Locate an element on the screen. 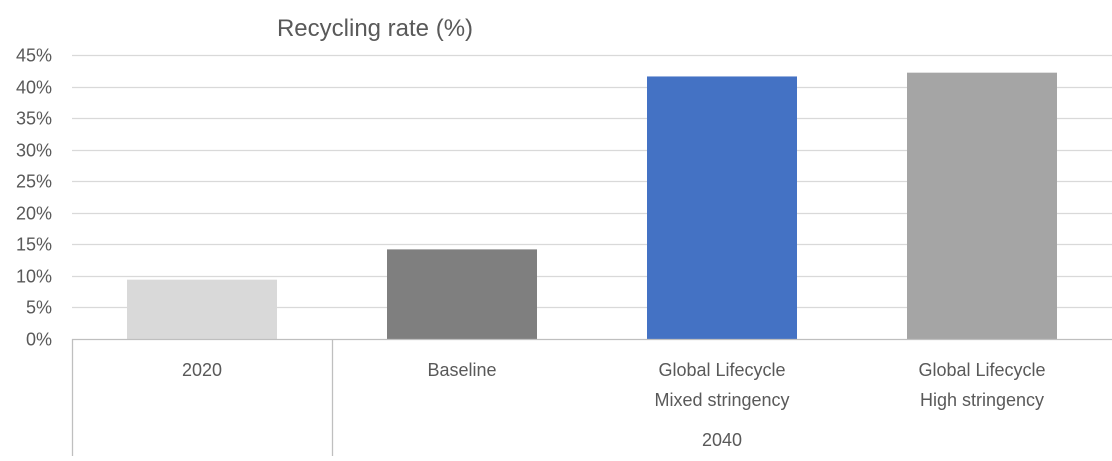 The width and height of the screenshot is (1112, 461). y-tick-label: 40% is located at coordinates (34, 88).